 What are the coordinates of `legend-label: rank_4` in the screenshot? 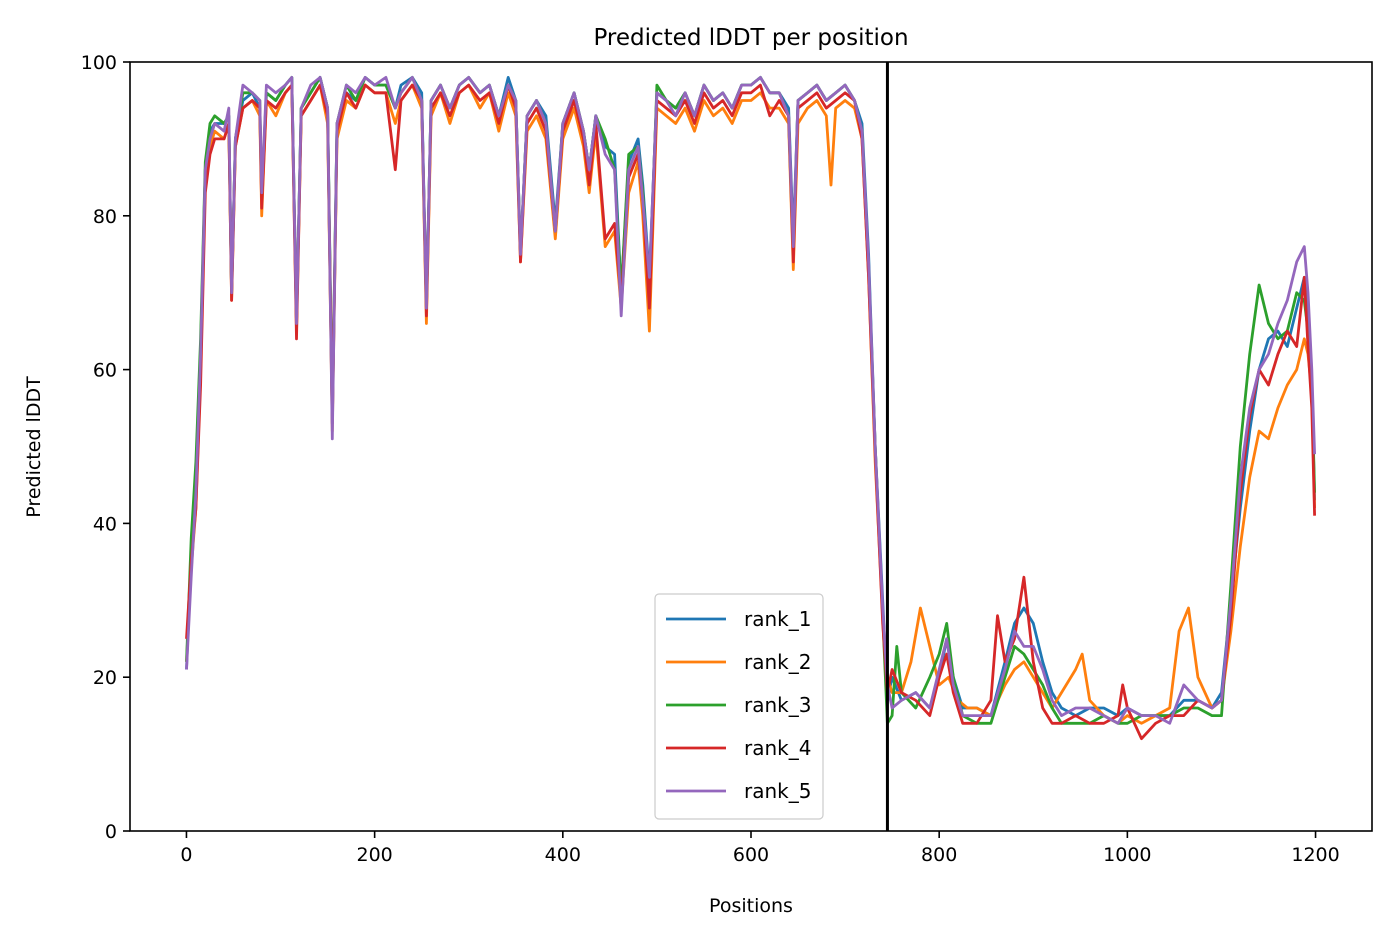 It's located at (777, 748).